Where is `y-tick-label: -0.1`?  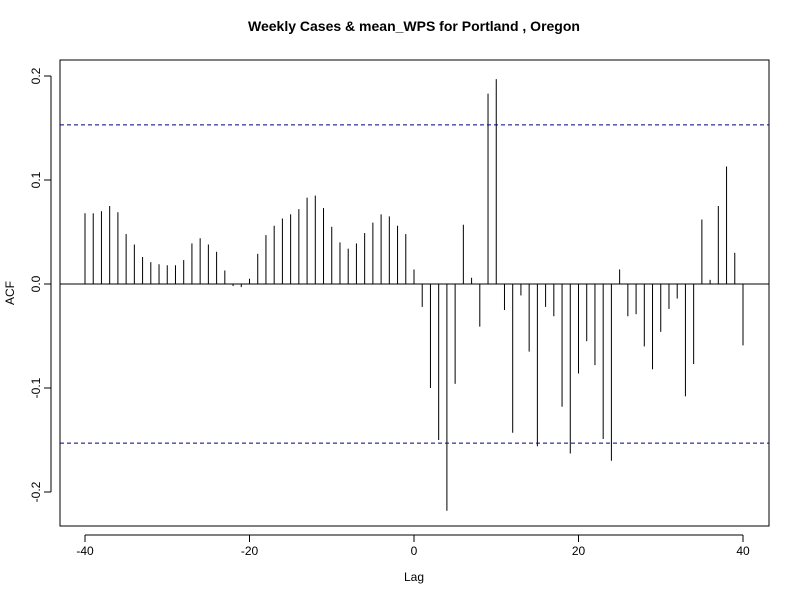 y-tick-label: -0.1 is located at coordinates (36, 387).